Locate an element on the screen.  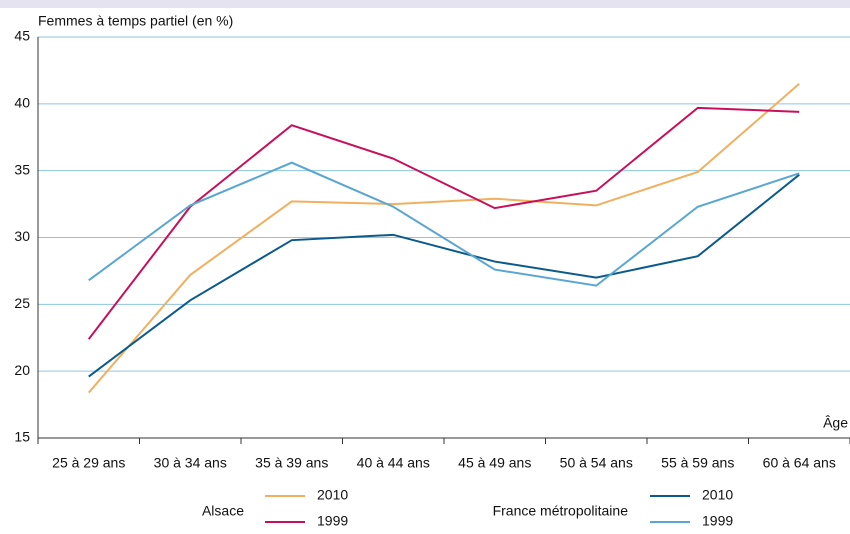
x-axis-label: Âge is located at coordinates (835, 423).